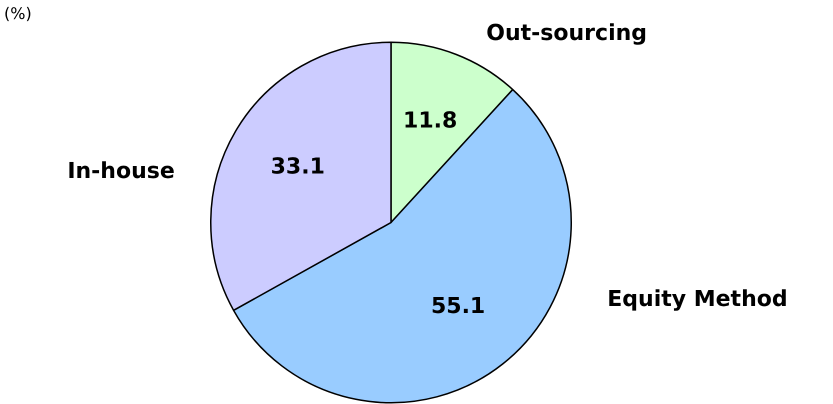 The height and width of the screenshot is (404, 833). What do you see at coordinates (458, 307) in the screenshot?
I see `data-label: 55.1` at bounding box center [458, 307].